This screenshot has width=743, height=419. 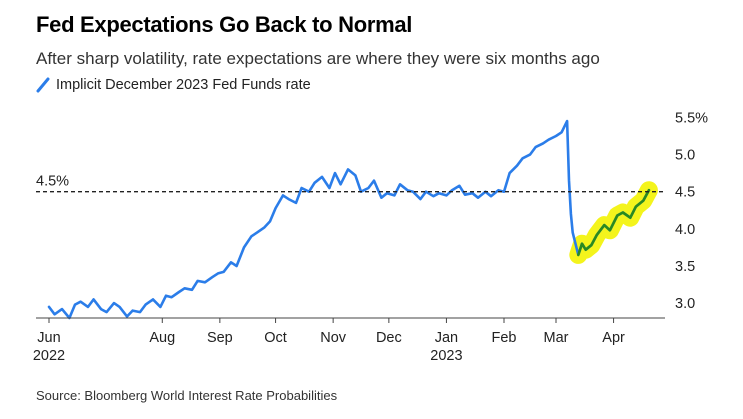 I want to click on y-tick-label: 4.0, so click(x=685, y=230).